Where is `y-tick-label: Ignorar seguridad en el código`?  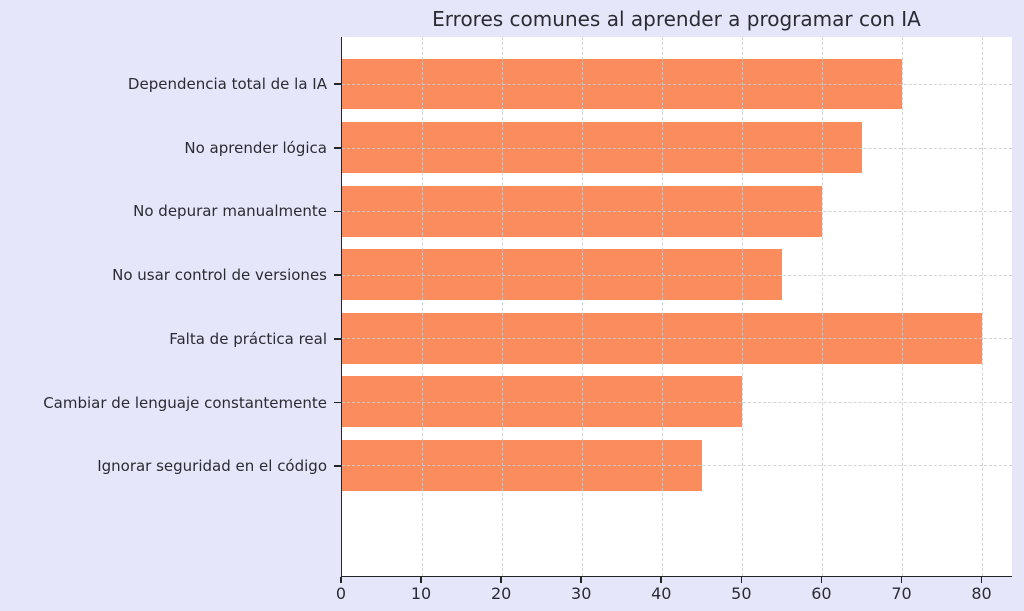
y-tick-label: Ignorar seguridad en el código is located at coordinates (212, 466).